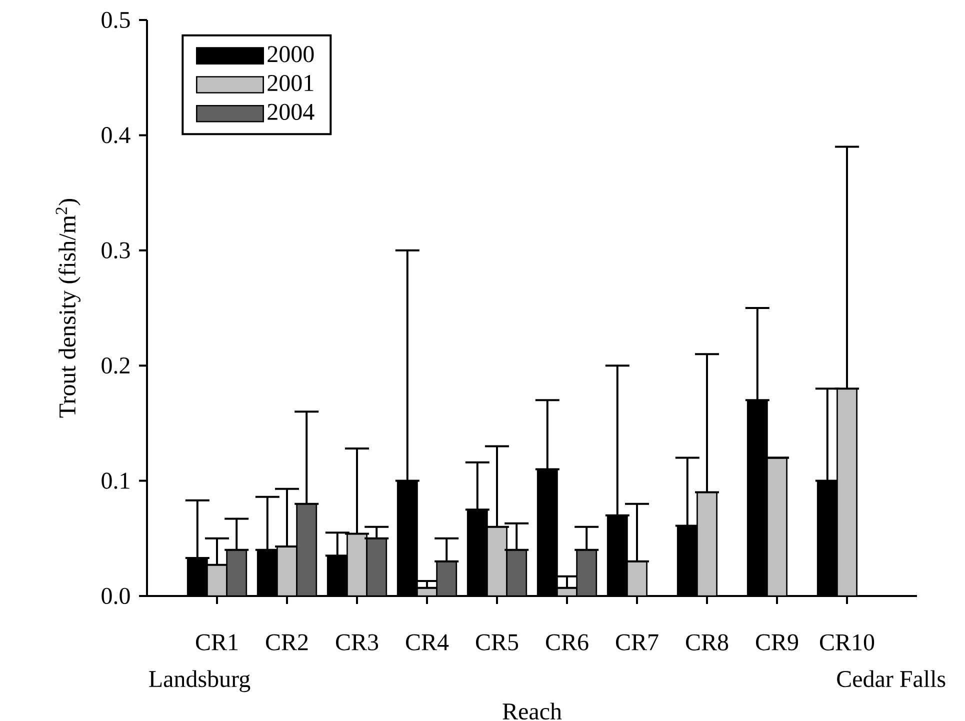 This screenshot has width=965, height=721. I want to click on x-tick-label: CR5, so click(497, 642).